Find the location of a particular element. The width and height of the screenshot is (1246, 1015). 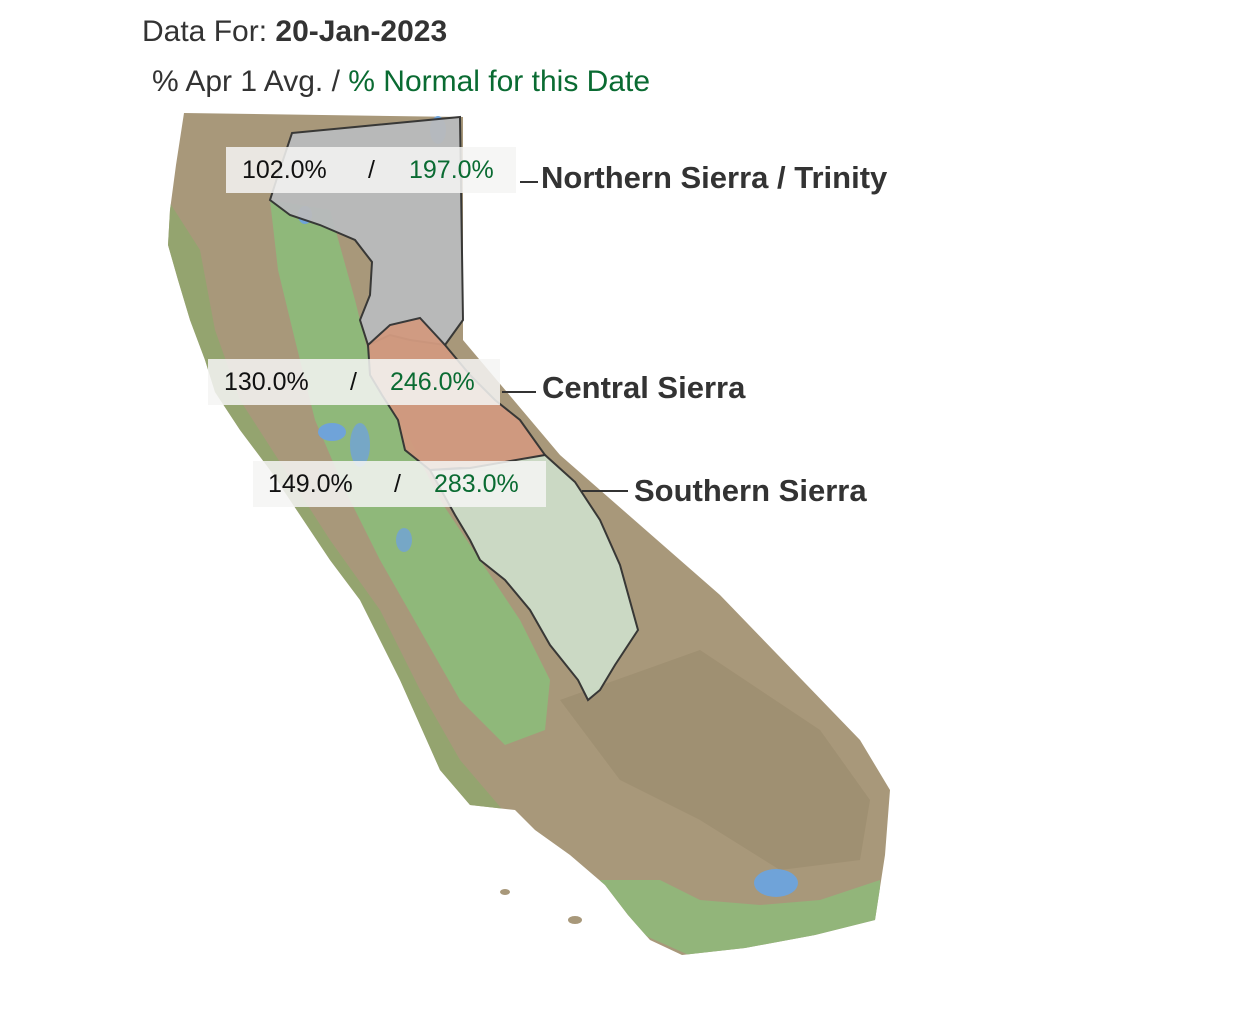

pct-normal-value: 246.0% is located at coordinates (432, 382).